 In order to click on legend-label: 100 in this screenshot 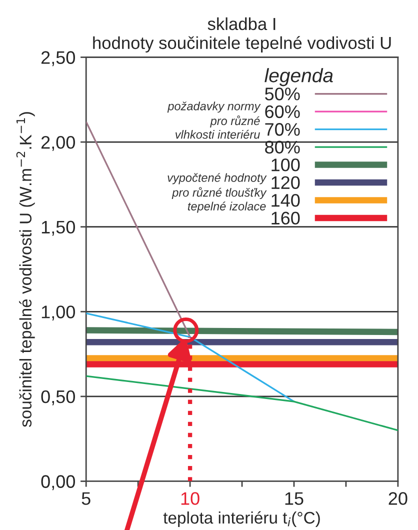, I will do `click(286, 165)`.